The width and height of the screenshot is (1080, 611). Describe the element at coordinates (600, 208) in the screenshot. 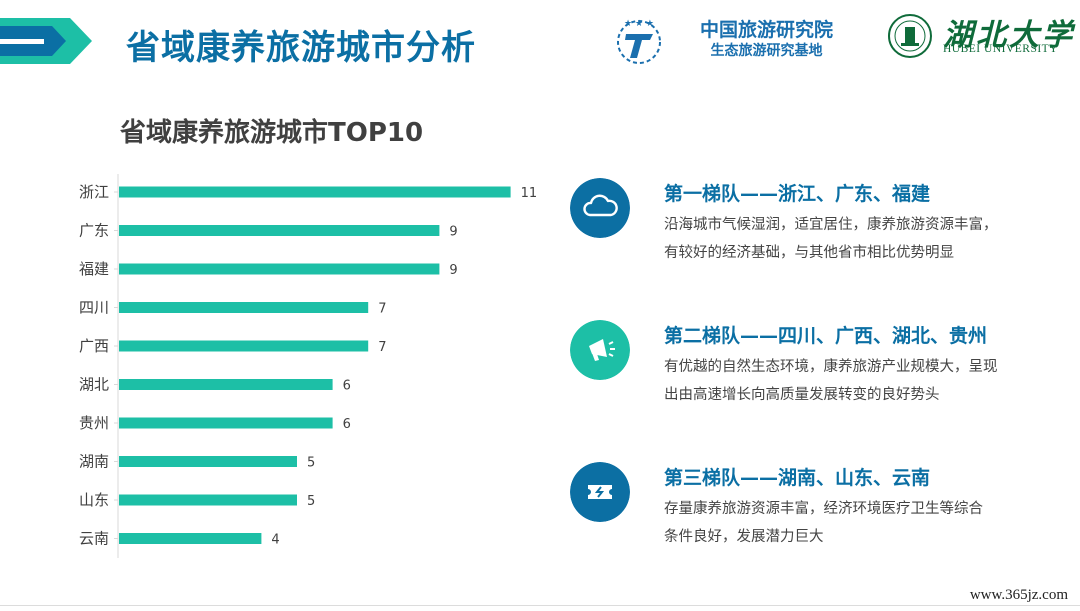

I see `cloud-icon` at that location.